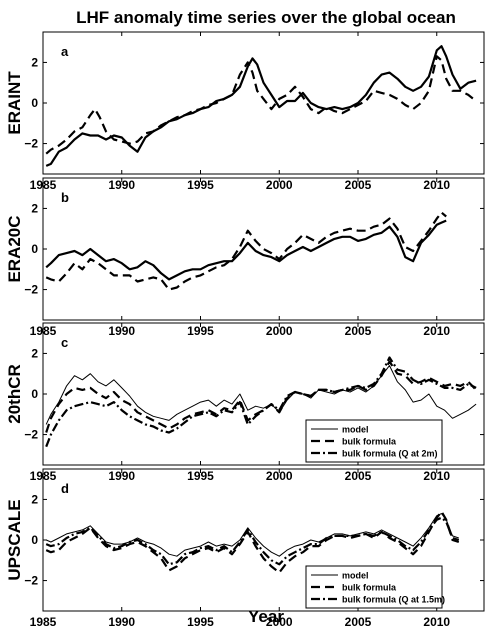 The height and width of the screenshot is (629, 491). Describe the element at coordinates (65, 197) in the screenshot. I see `panel-label: b` at that location.